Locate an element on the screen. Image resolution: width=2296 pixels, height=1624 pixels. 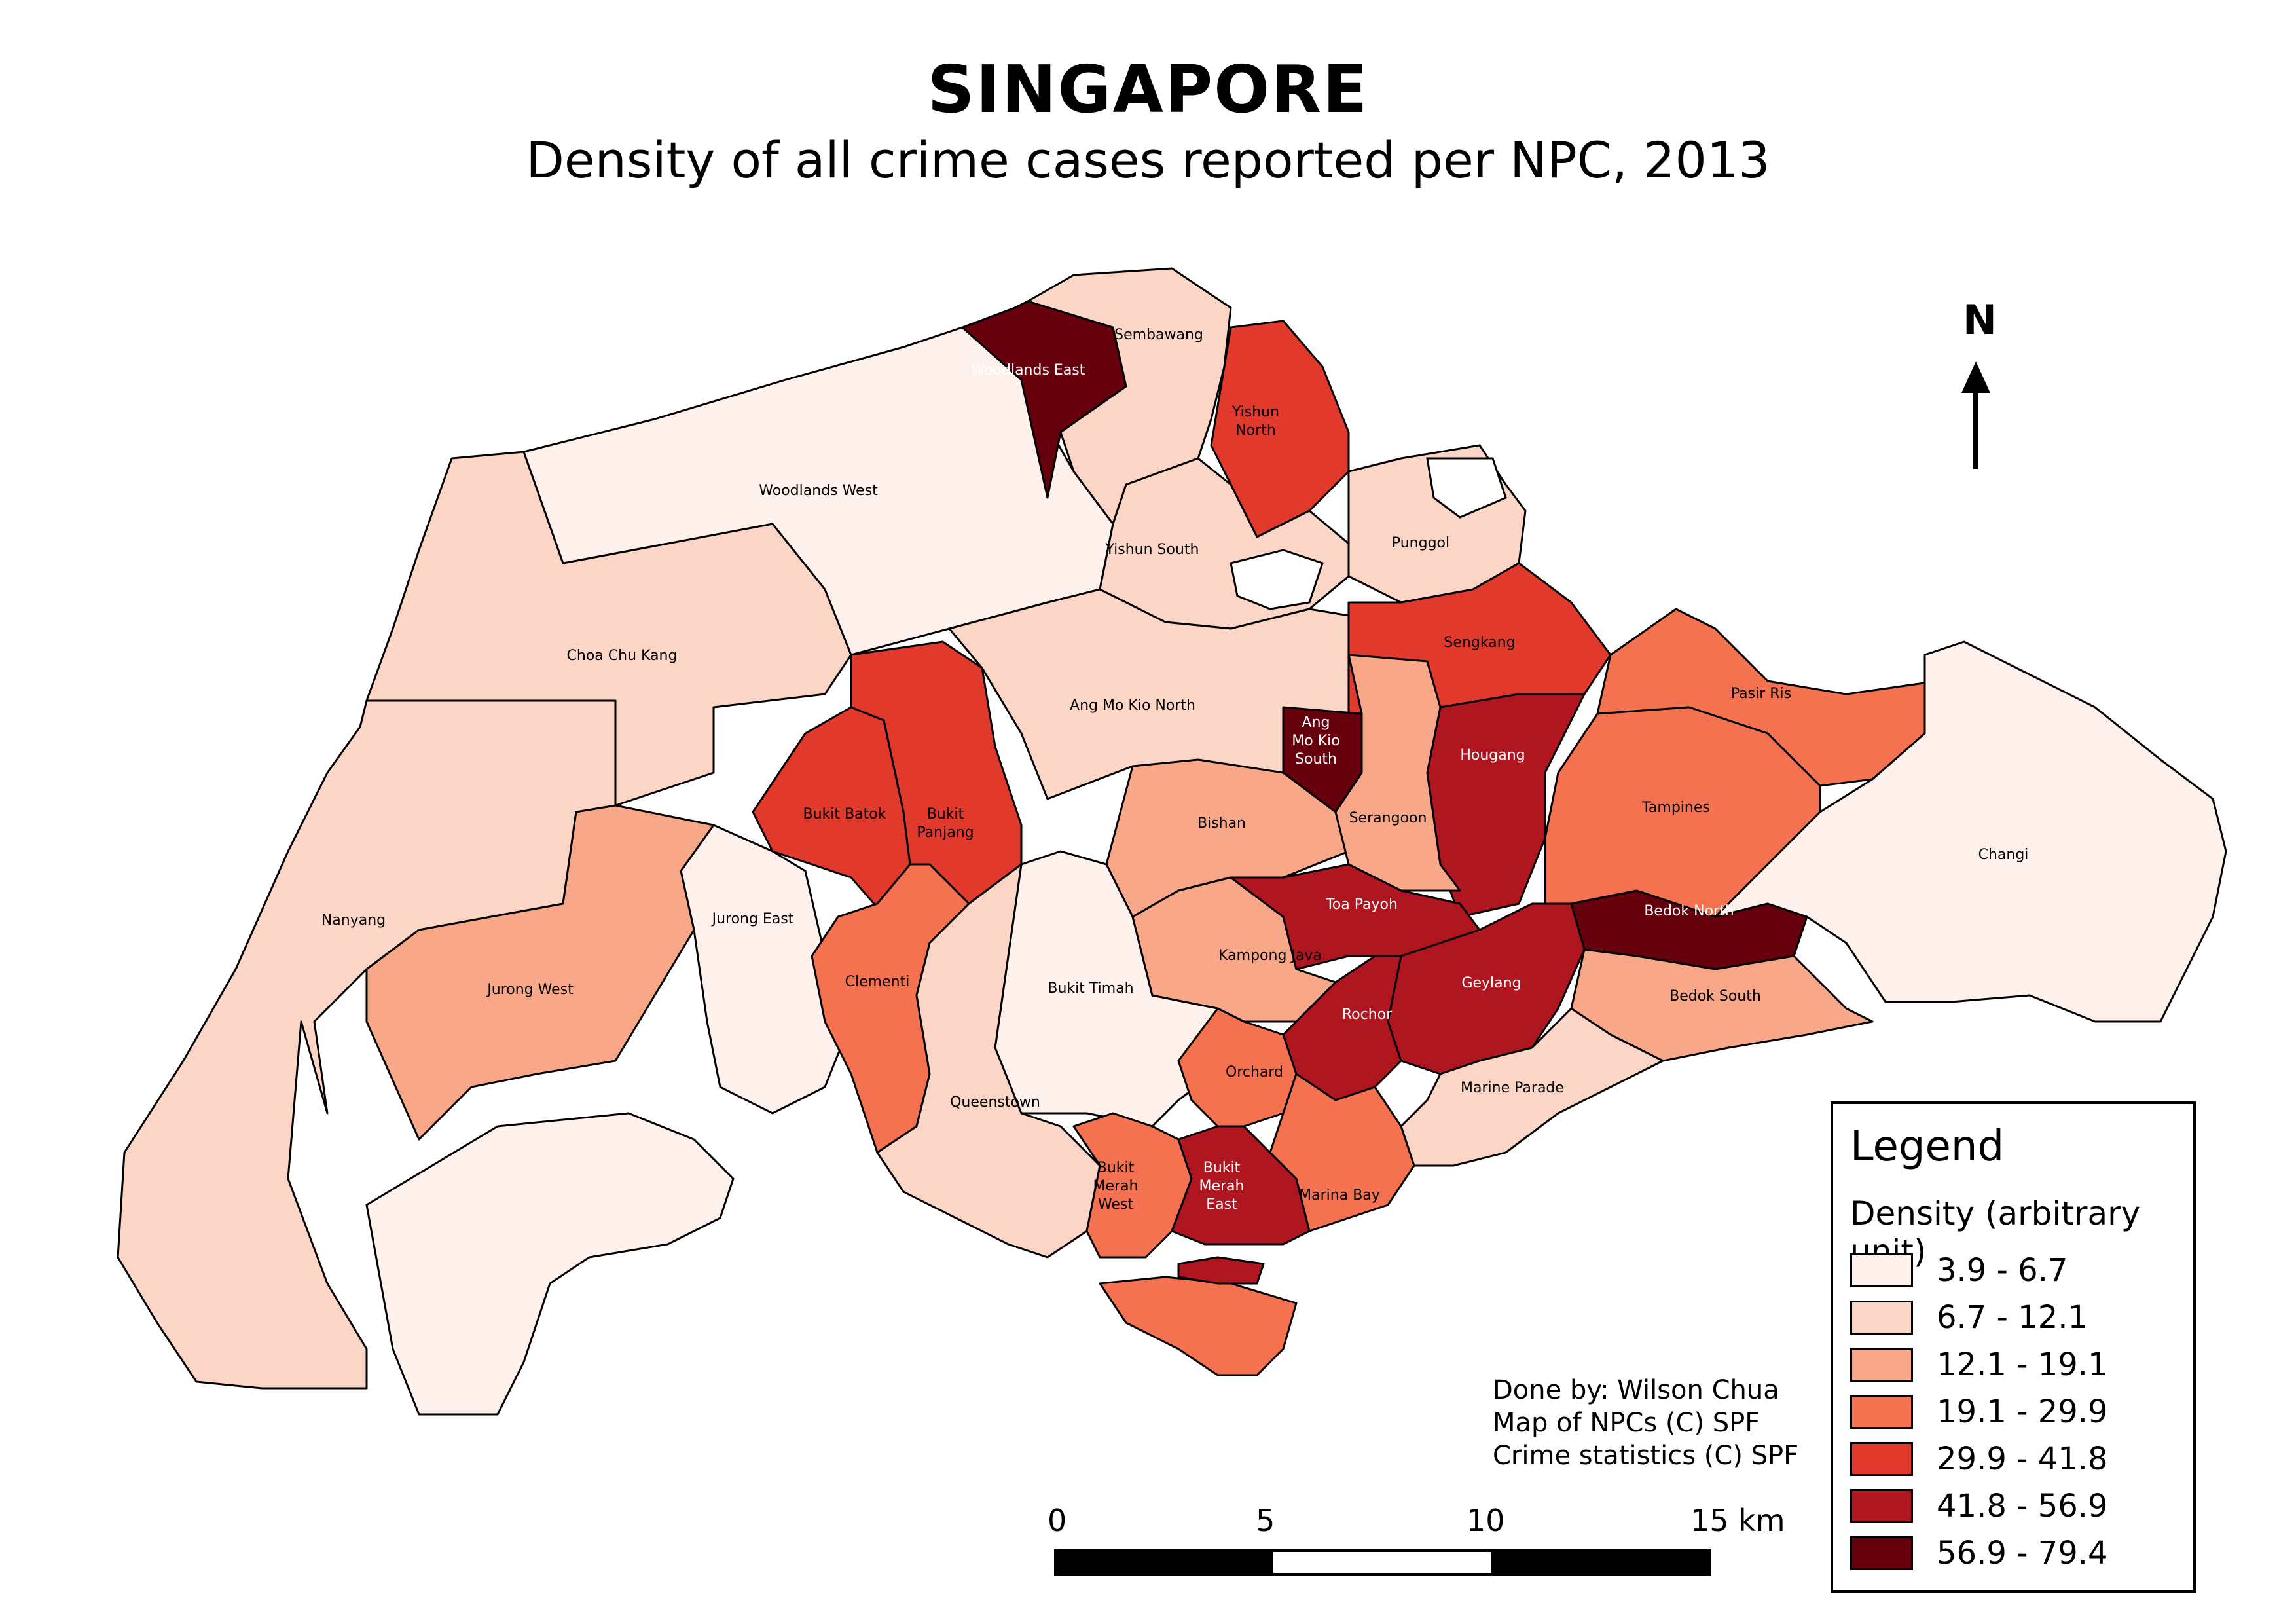
region-label-jurong-west: Jurong West is located at coordinates (530, 990).